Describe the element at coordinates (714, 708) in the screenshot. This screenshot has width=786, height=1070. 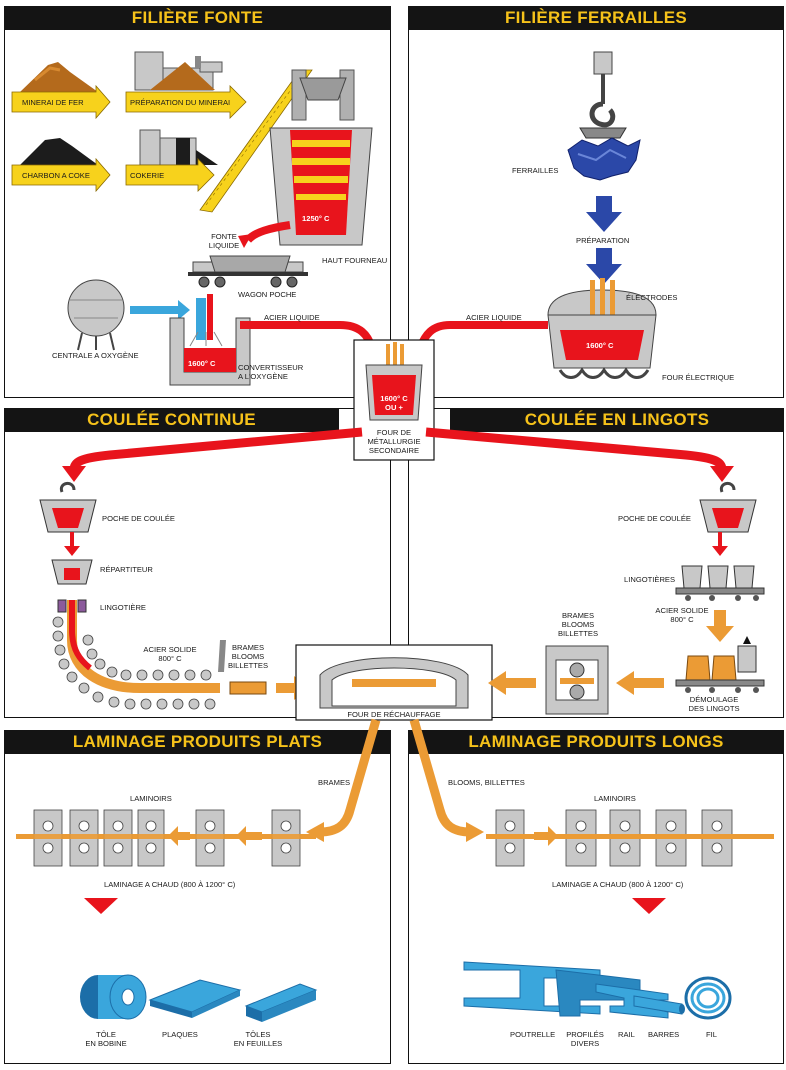
I see `label-demoulage-2: DES LINGOTS` at that location.